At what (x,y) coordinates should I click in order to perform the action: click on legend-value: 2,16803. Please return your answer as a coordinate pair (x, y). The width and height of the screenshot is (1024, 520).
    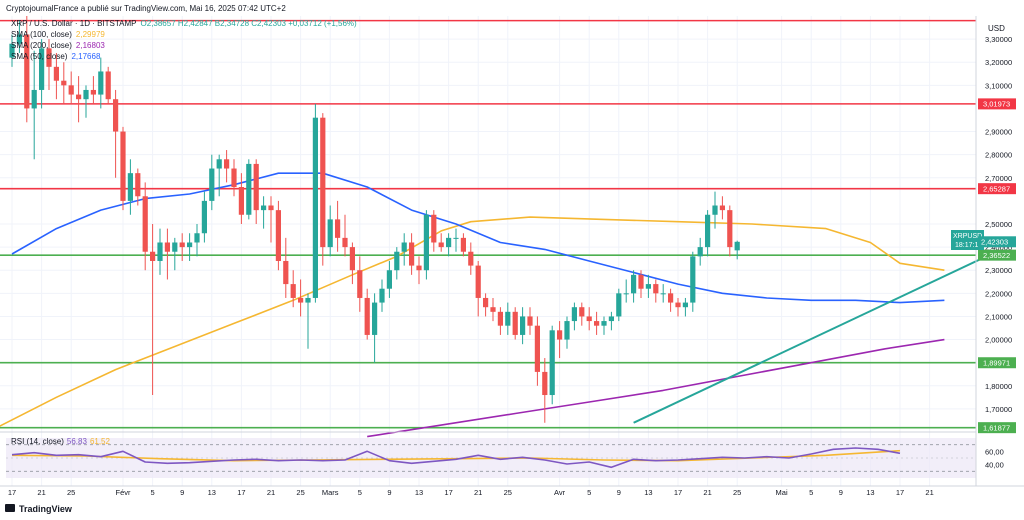
    Looking at the image, I should click on (90, 45).